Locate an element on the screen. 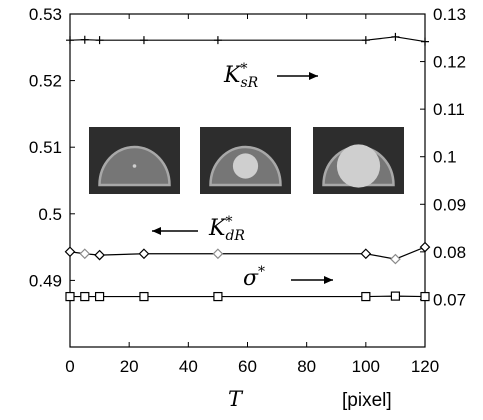 The width and height of the screenshot is (483, 420). x-tick-label: 100 is located at coordinates (366, 366).